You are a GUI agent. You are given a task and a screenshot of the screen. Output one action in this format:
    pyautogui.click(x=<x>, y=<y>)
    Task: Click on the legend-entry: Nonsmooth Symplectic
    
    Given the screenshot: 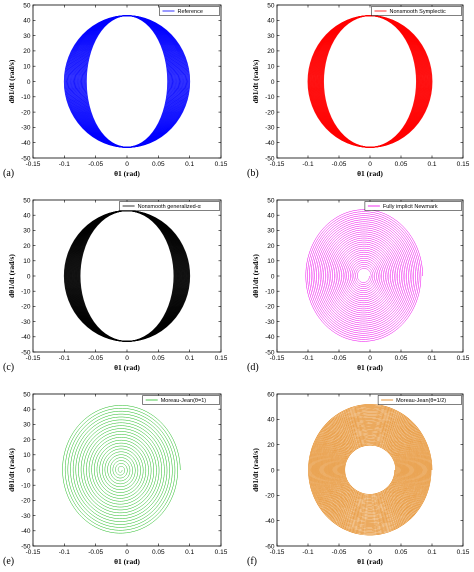 What is the action you would take?
    pyautogui.click(x=418, y=12)
    